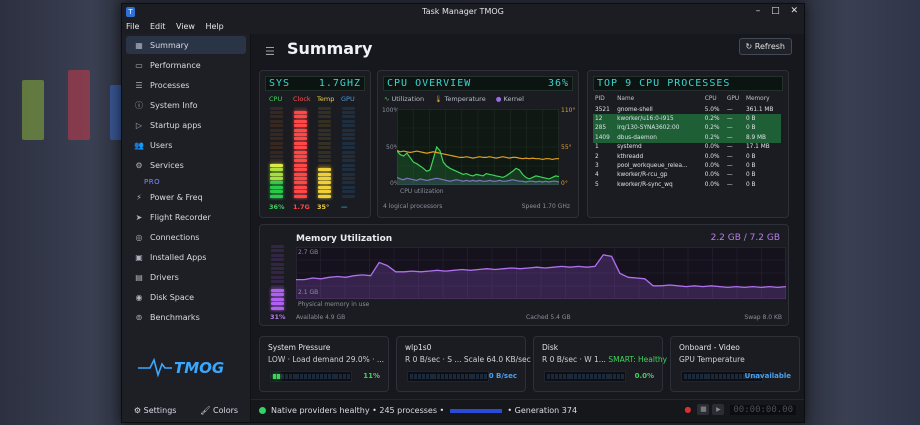 Image resolution: width=920 pixels, height=425 pixels. I want to click on sidebar-item-installed-apps: ▣ Installed Apps, so click(186, 257).